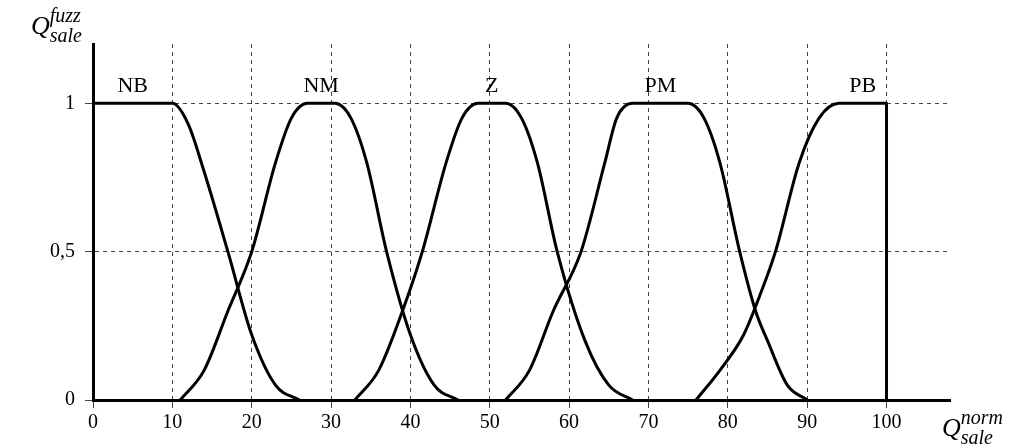 This screenshot has height=448, width=1030. Describe the element at coordinates (489, 421) in the screenshot. I see `x-tick-label: 50` at that location.